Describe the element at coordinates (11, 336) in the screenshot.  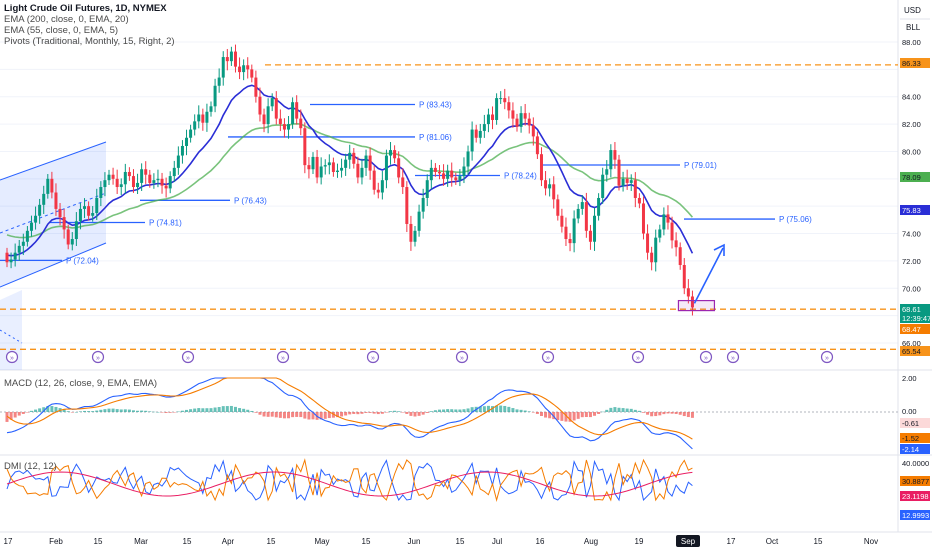
I see `channel-extension` at that location.